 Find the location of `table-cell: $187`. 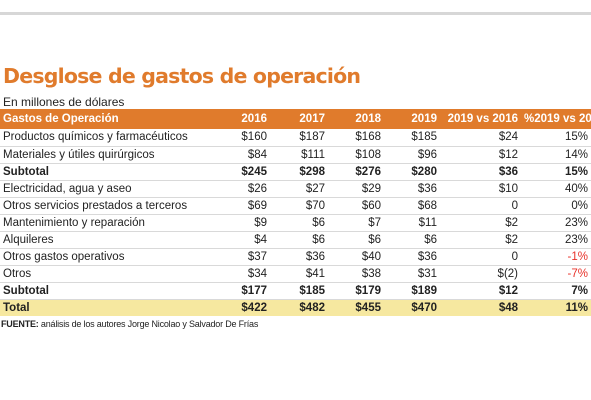

table-cell: $187 is located at coordinates (312, 137).